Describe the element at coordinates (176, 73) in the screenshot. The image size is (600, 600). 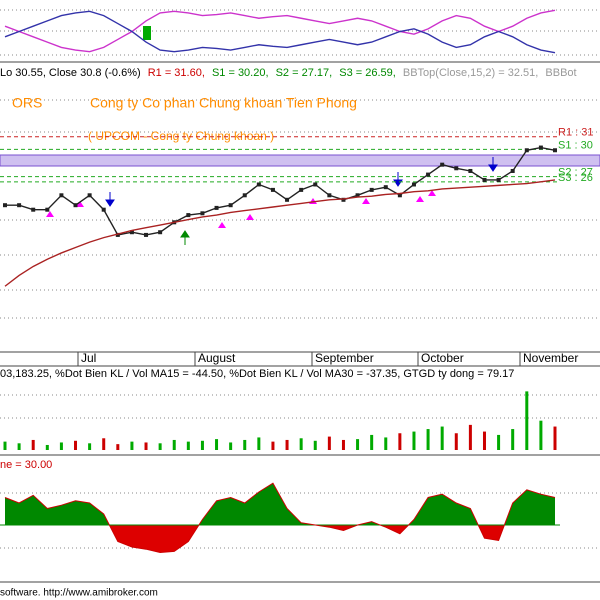
I see `r1: R1 = 31.60,` at that location.